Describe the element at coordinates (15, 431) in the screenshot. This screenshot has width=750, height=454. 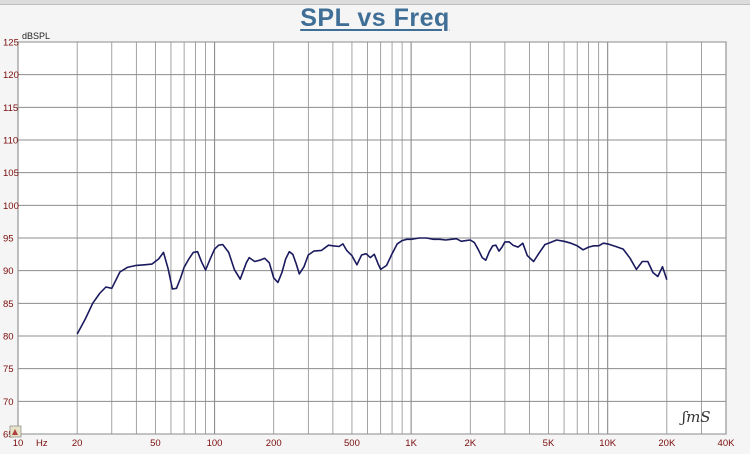
I see `corner-icon` at that location.